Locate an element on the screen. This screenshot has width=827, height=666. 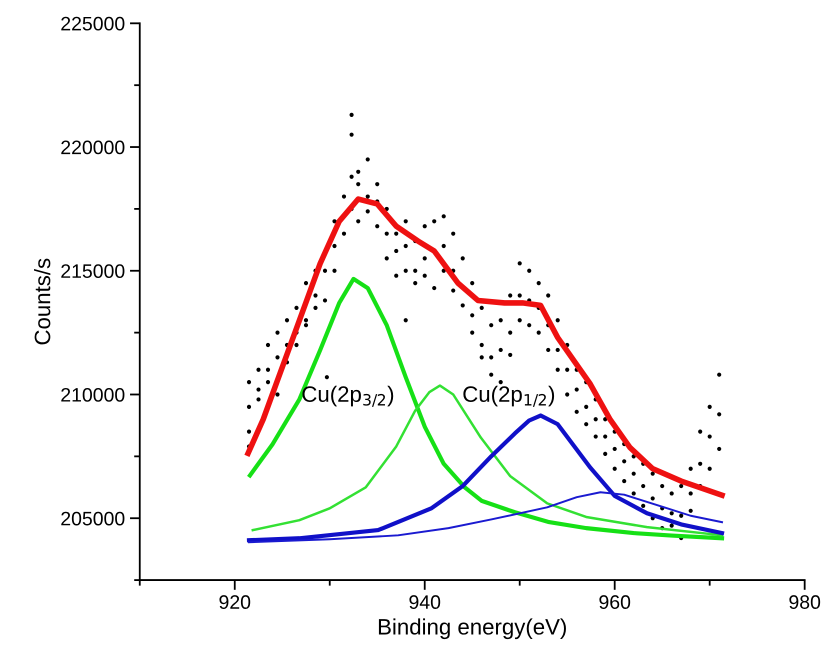
x-tick-label: 960 is located at coordinates (614, 602).